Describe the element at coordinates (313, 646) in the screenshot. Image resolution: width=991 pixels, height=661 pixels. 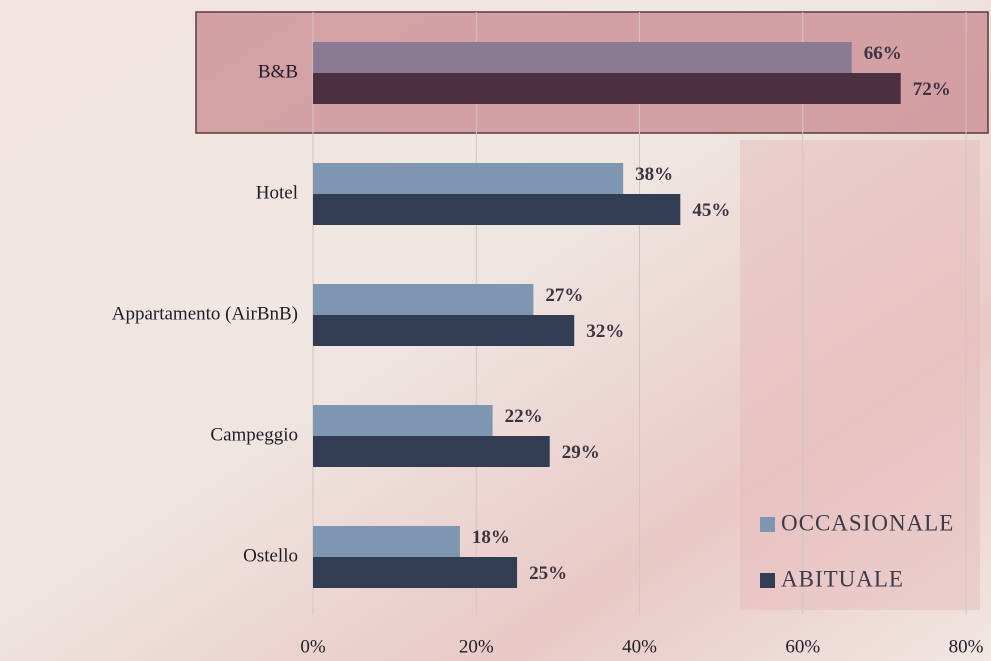
I see `x-tick-label: 0%` at that location.